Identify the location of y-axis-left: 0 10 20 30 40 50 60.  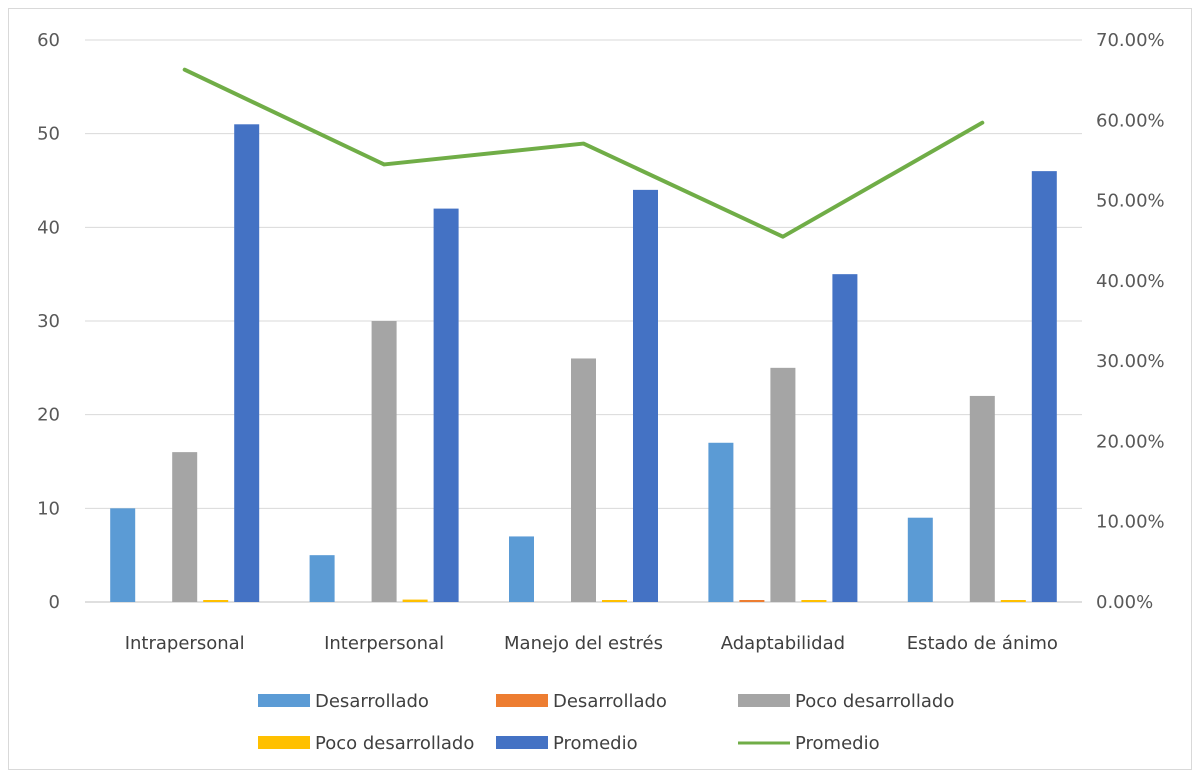
(48, 321).